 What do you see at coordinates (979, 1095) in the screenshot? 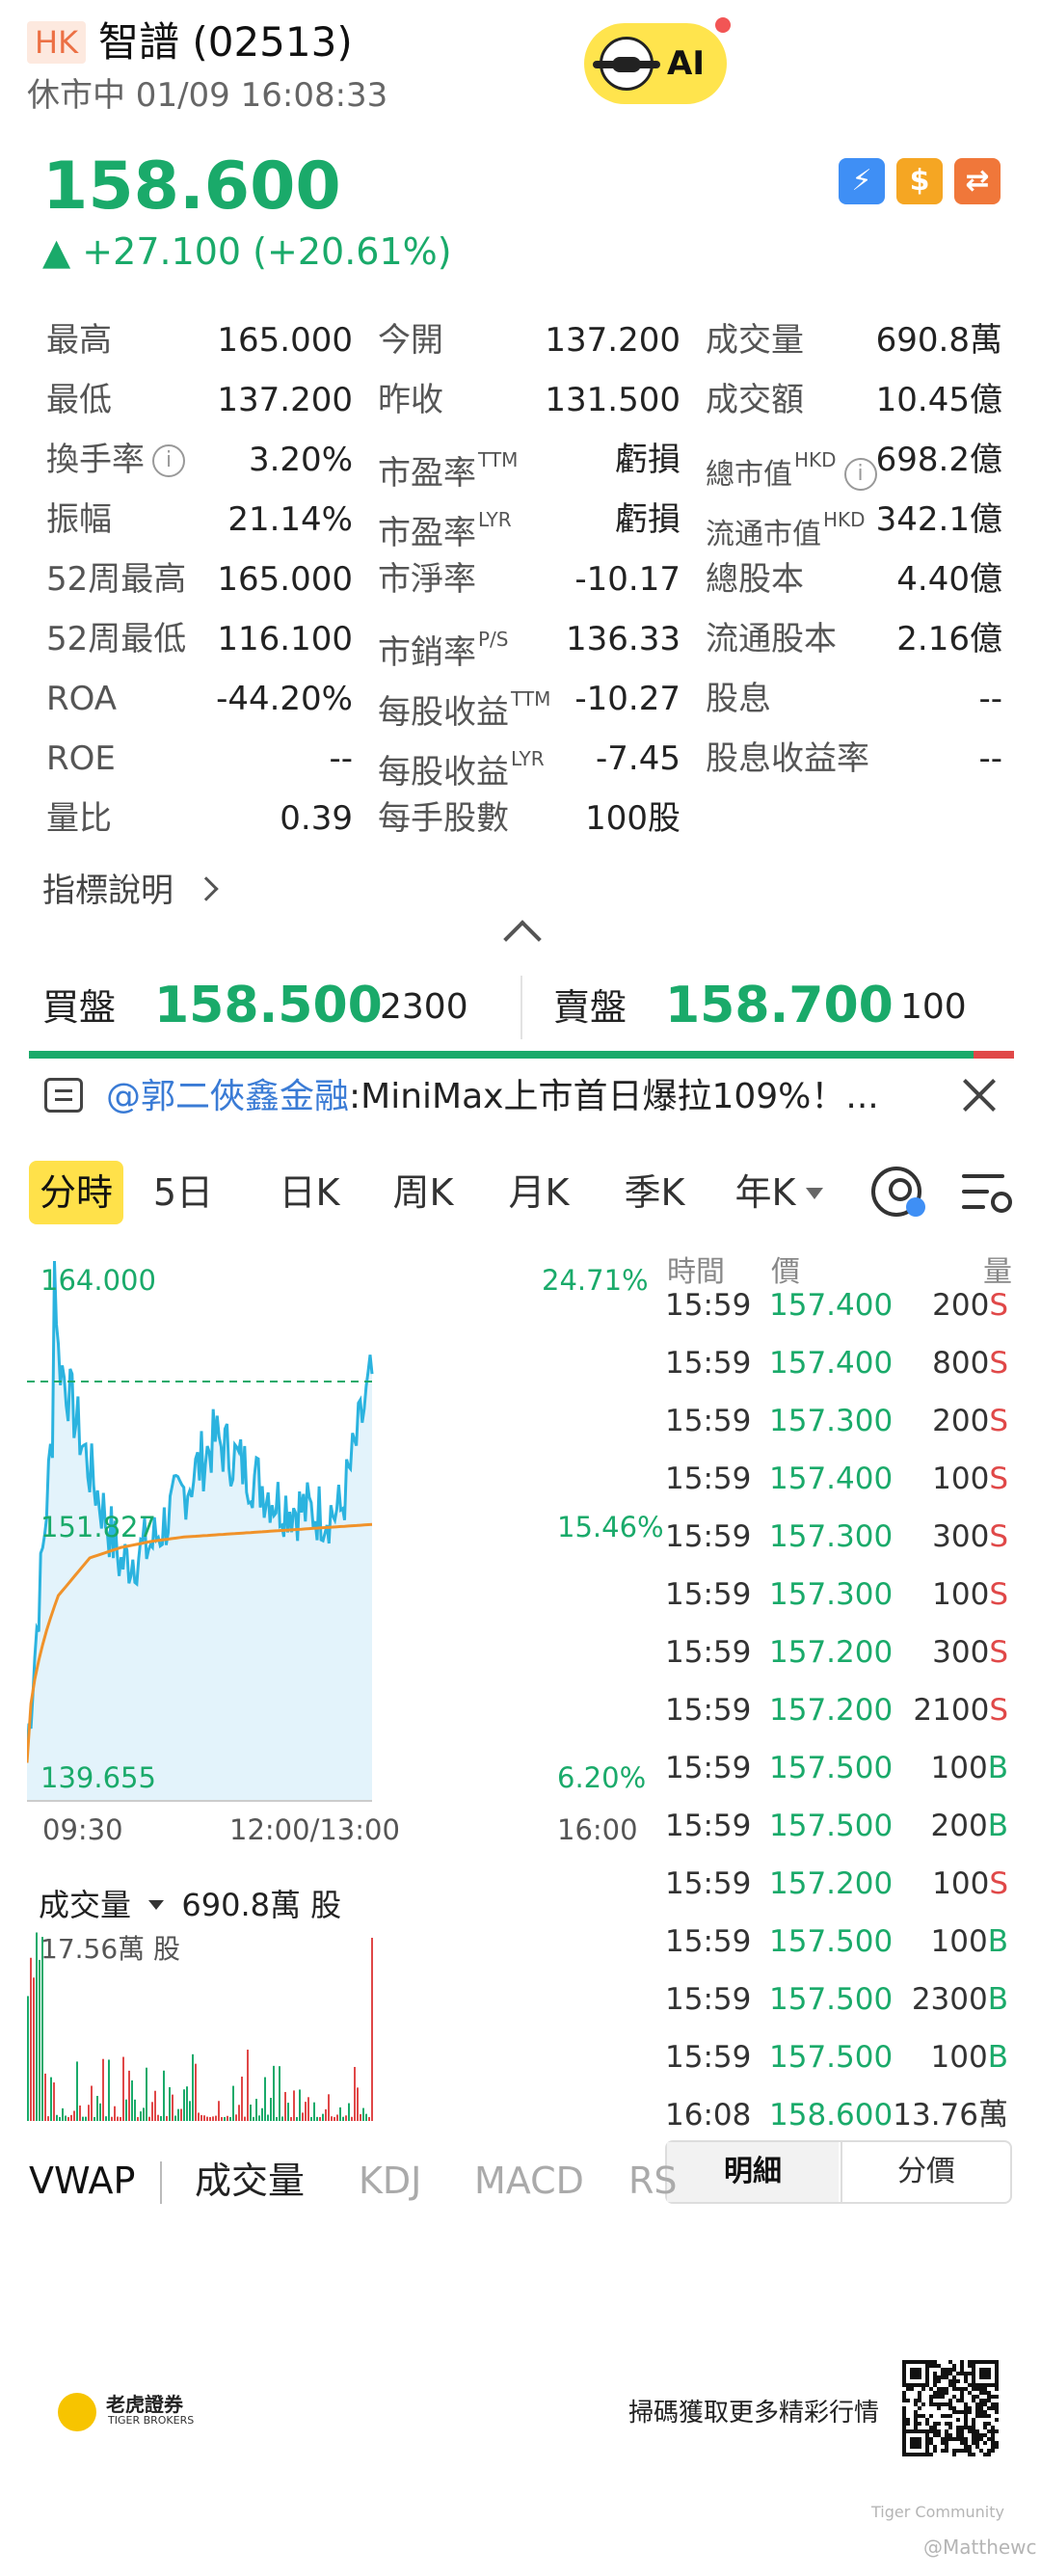
I see `close-icon` at bounding box center [979, 1095].